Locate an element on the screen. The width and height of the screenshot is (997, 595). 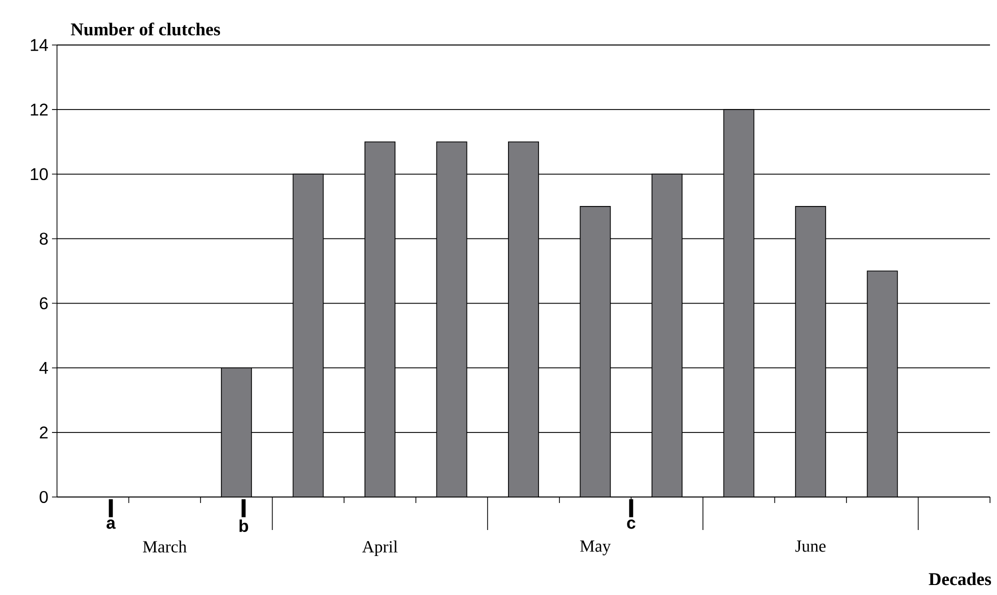
y-tick-label: 0 is located at coordinates (44, 497).